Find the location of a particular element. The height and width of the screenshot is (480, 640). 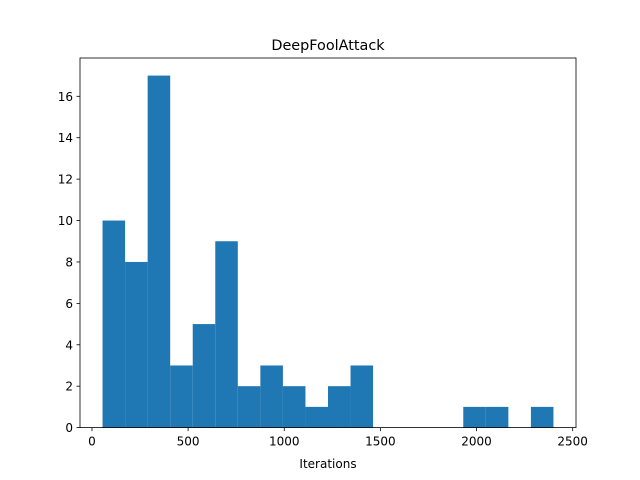

y-tick-label: 6 is located at coordinates (69, 304).